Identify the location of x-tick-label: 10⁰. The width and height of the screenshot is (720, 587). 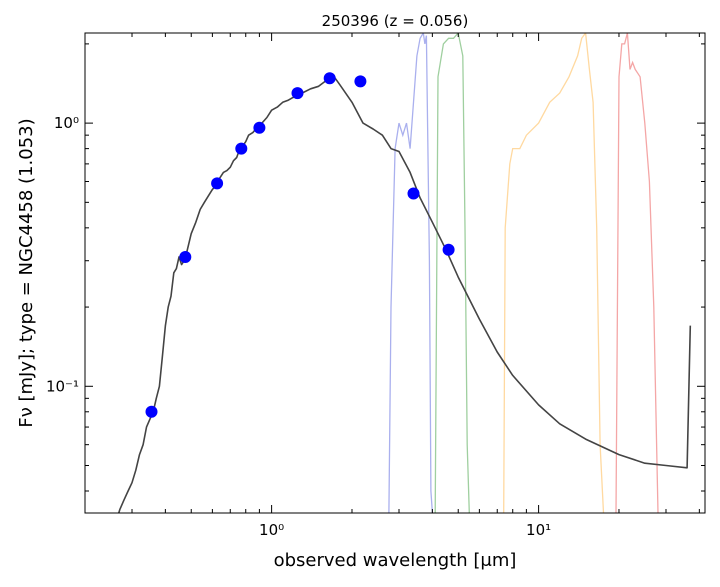
(271, 530).